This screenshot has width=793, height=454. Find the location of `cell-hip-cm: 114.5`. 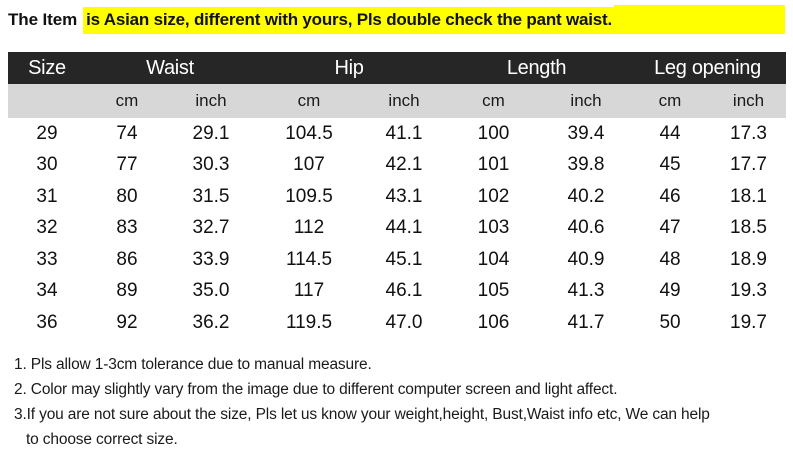

cell-hip-cm: 114.5 is located at coordinates (309, 260).